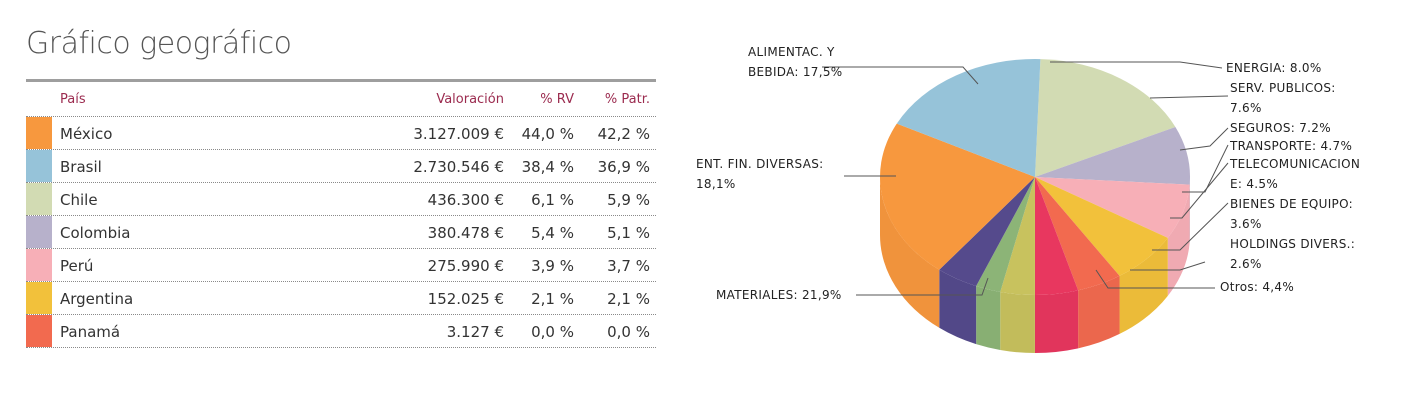 The width and height of the screenshot is (1414, 406). What do you see at coordinates (716, 184) in the screenshot?
I see `pie-slice-label: 18,1%` at bounding box center [716, 184].